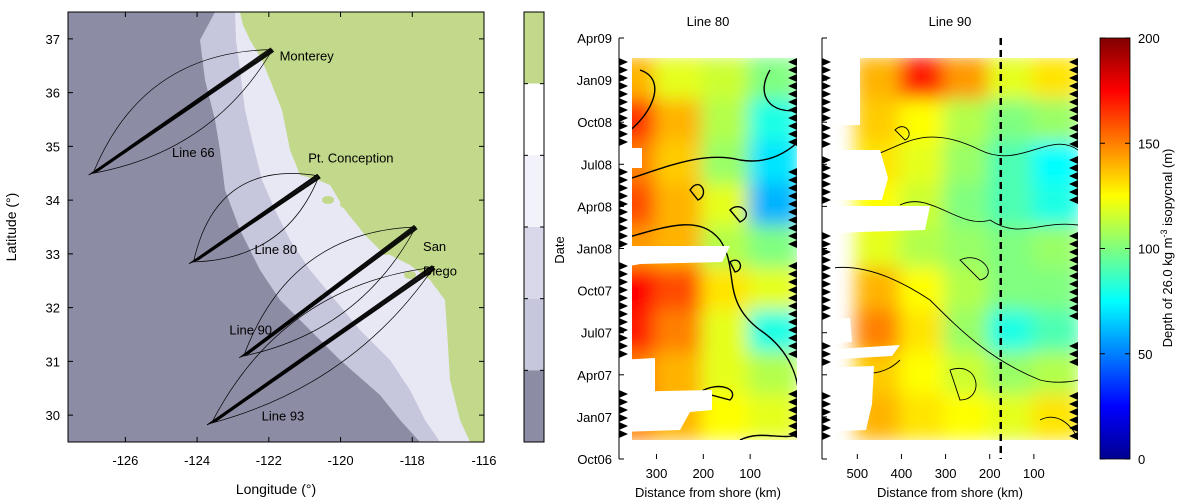 The image size is (1182, 504). Describe the element at coordinates (708, 492) in the screenshot. I see `xlabel-line-80: Distance from shore (km)` at that location.